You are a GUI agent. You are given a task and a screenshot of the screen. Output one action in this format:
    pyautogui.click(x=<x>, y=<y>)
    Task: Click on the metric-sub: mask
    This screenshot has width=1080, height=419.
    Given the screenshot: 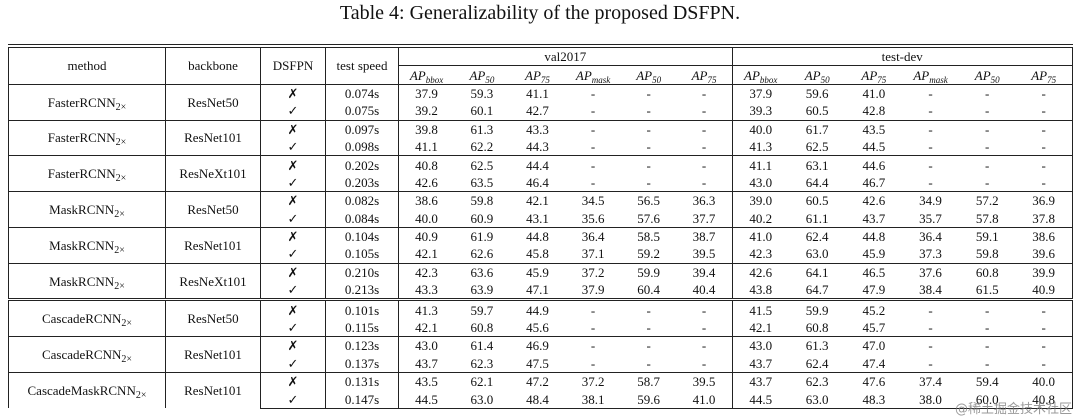 What is the action you would take?
    pyautogui.click(x=938, y=80)
    